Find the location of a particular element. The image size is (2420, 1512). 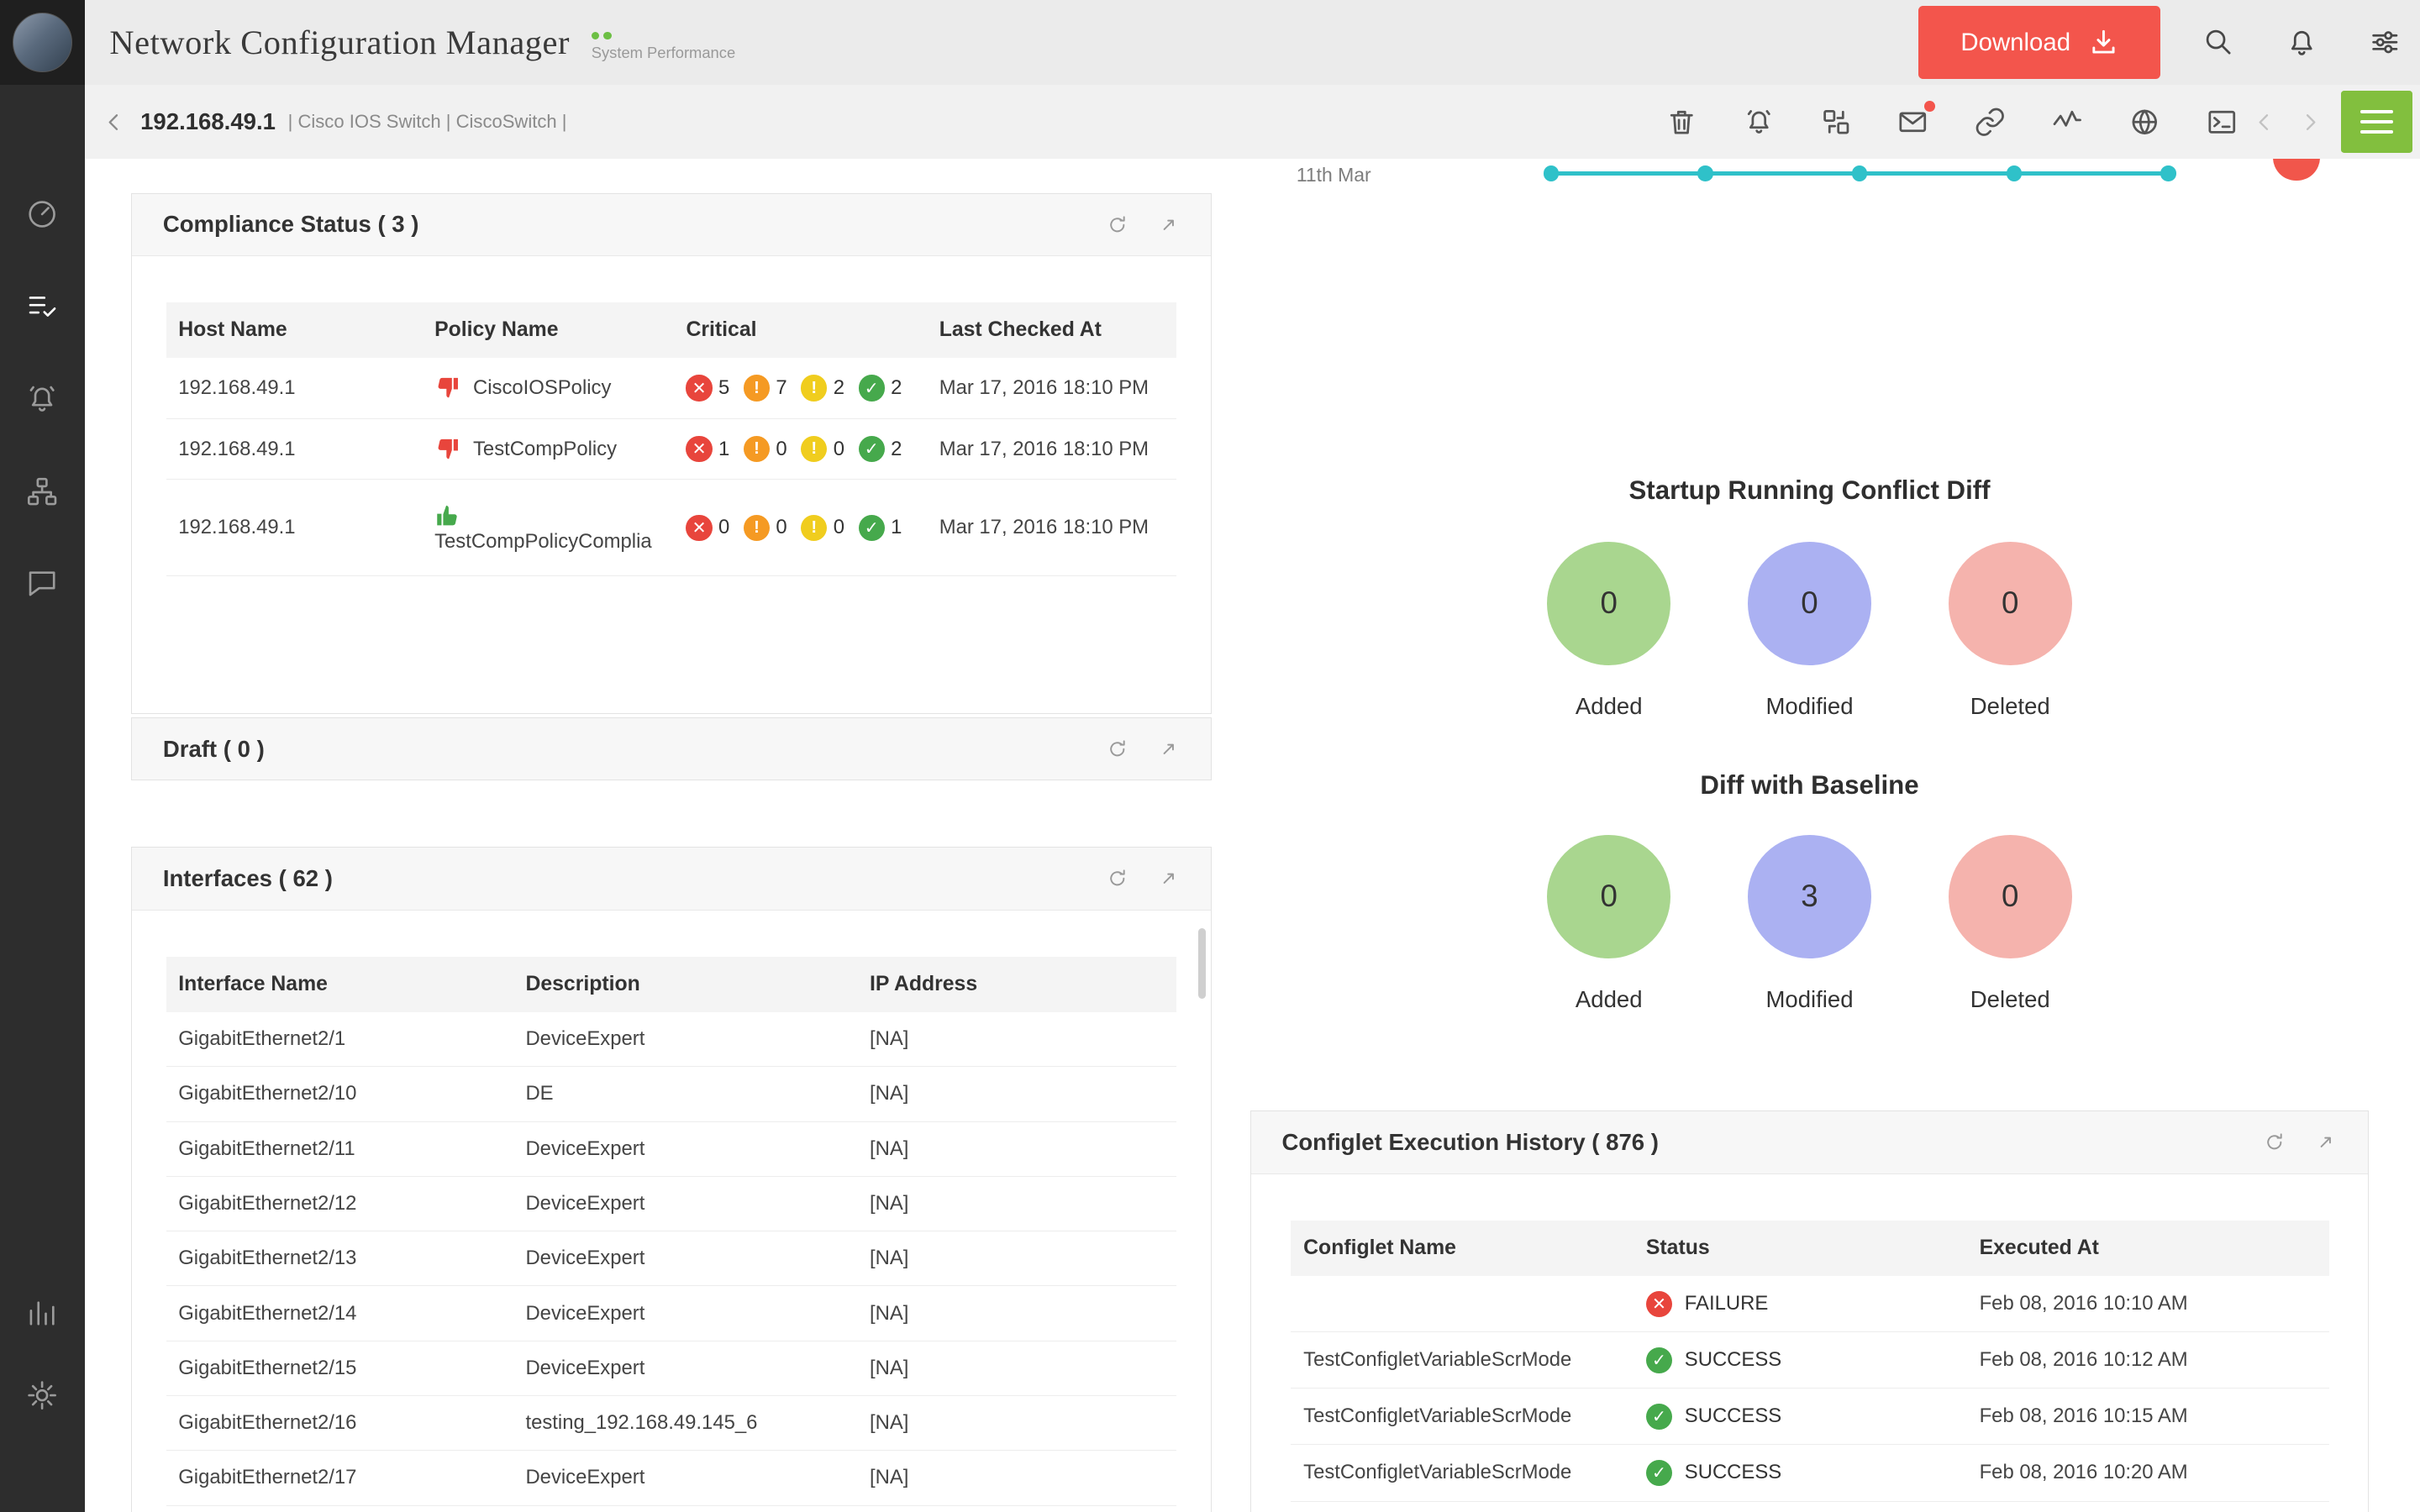

critical-cell: ✕ 0! 0! 0 ✓ 1 is located at coordinates (800, 528).